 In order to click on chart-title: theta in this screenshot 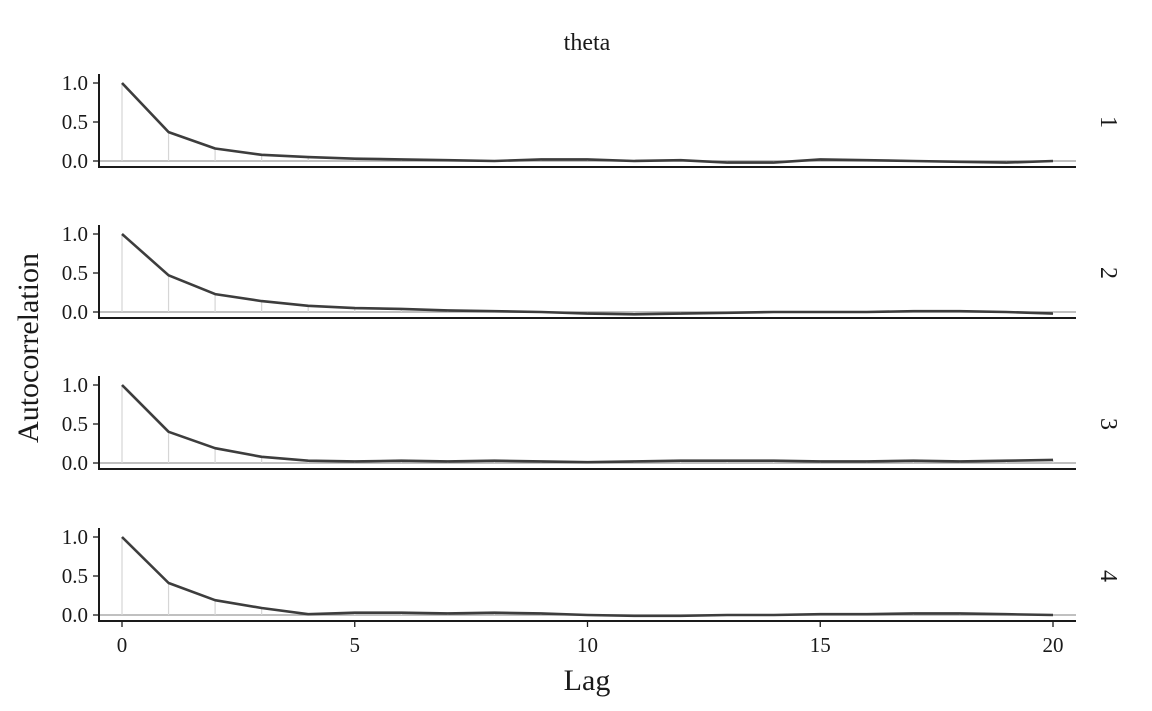, I will do `click(587, 43)`.